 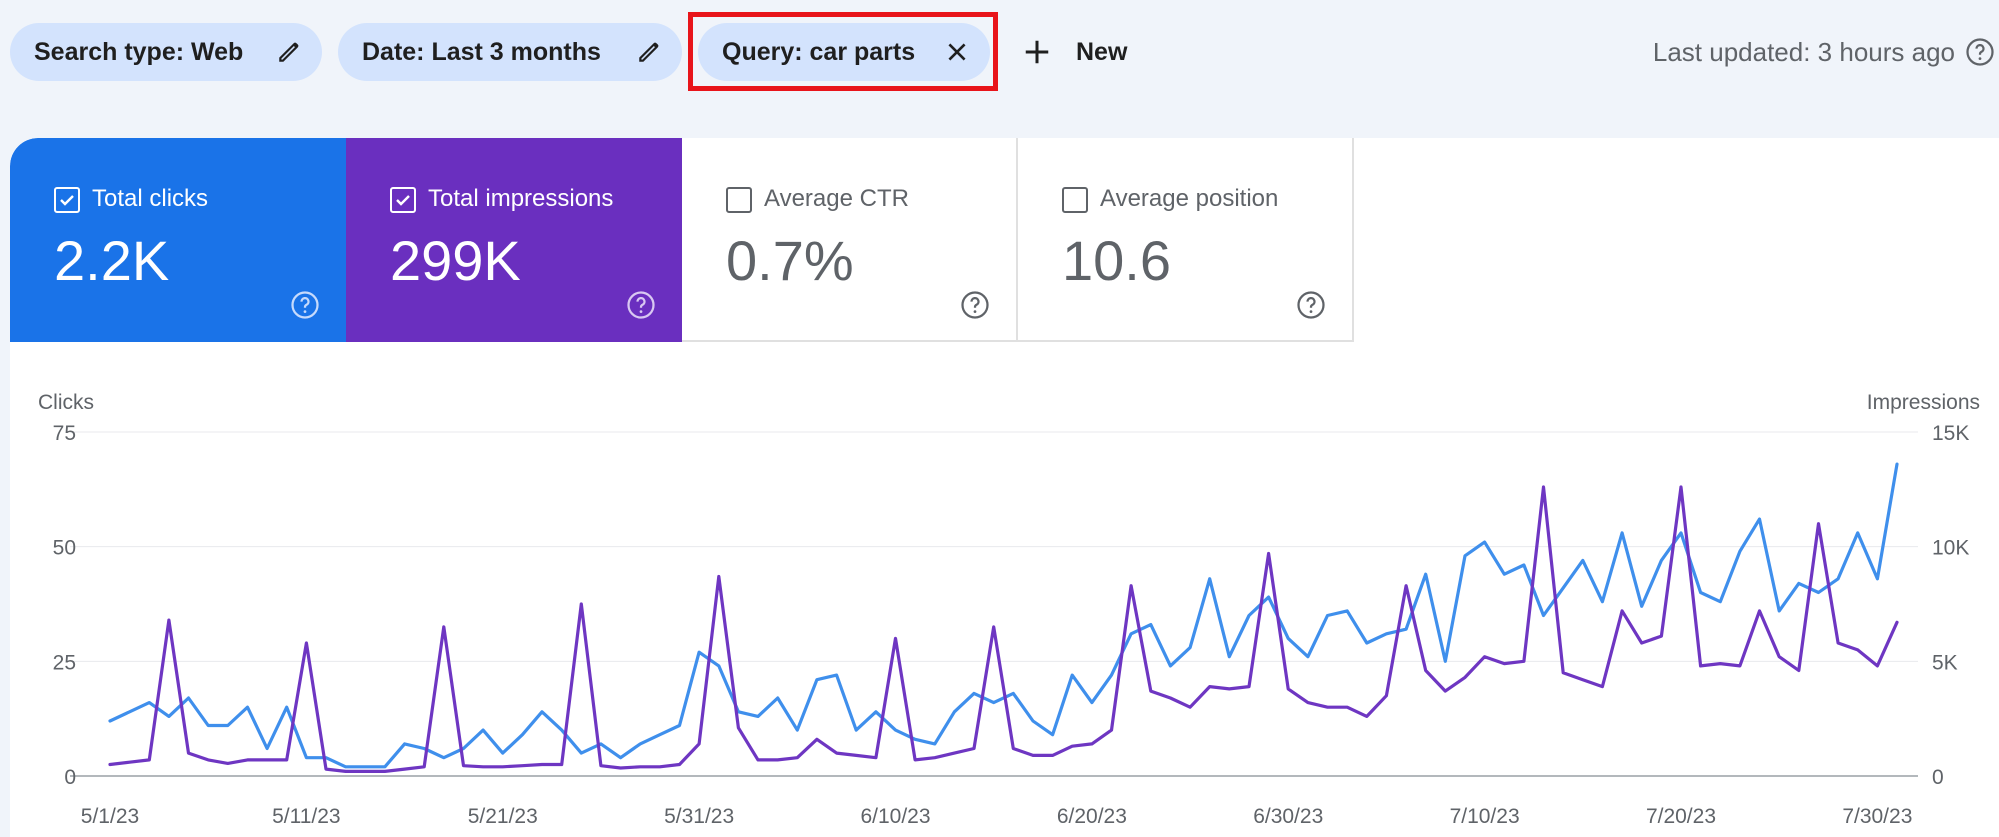 What do you see at coordinates (1037, 52) in the screenshot?
I see `plus-icon` at bounding box center [1037, 52].